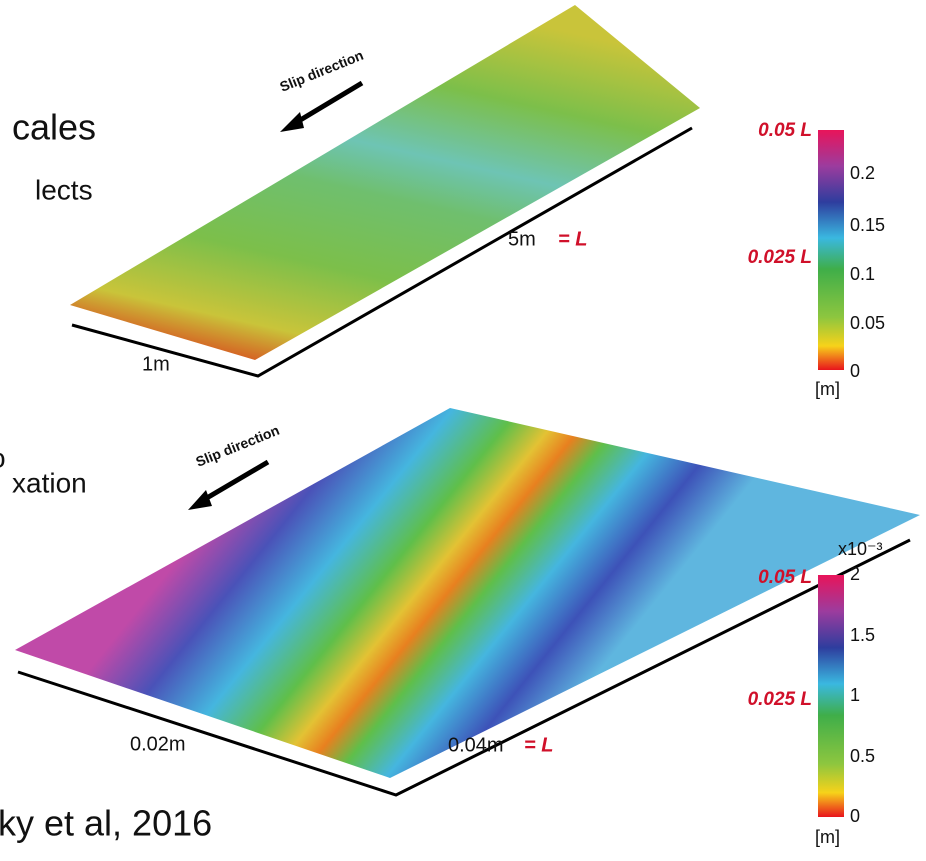  Describe the element at coordinates (862, 274) in the screenshot. I see `tick-label: 0.1` at that location.